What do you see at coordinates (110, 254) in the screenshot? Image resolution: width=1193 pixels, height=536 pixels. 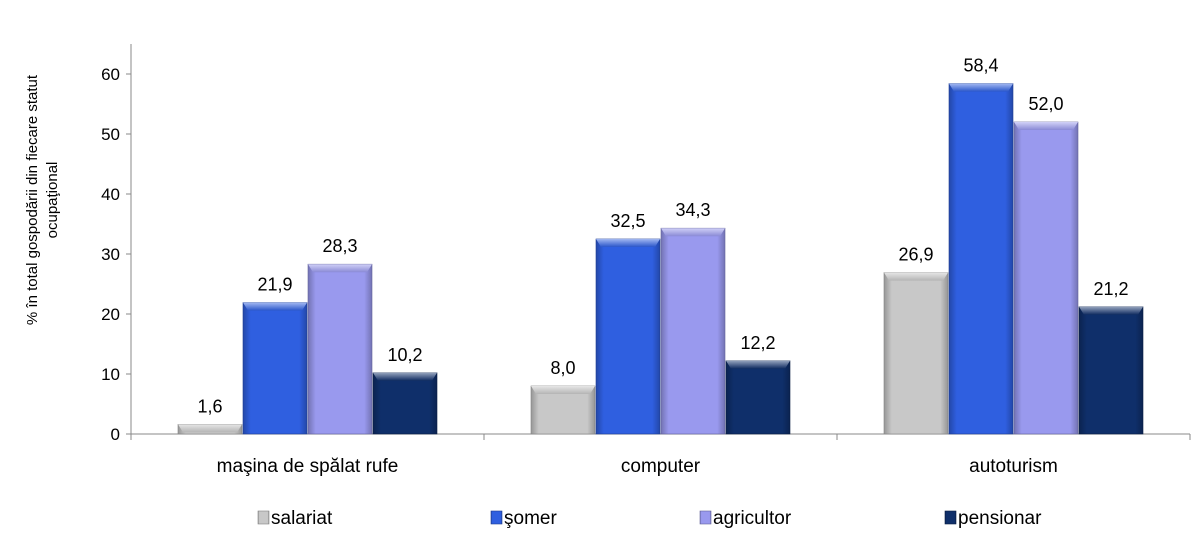 I see `y-tick-label: 30` at bounding box center [110, 254].